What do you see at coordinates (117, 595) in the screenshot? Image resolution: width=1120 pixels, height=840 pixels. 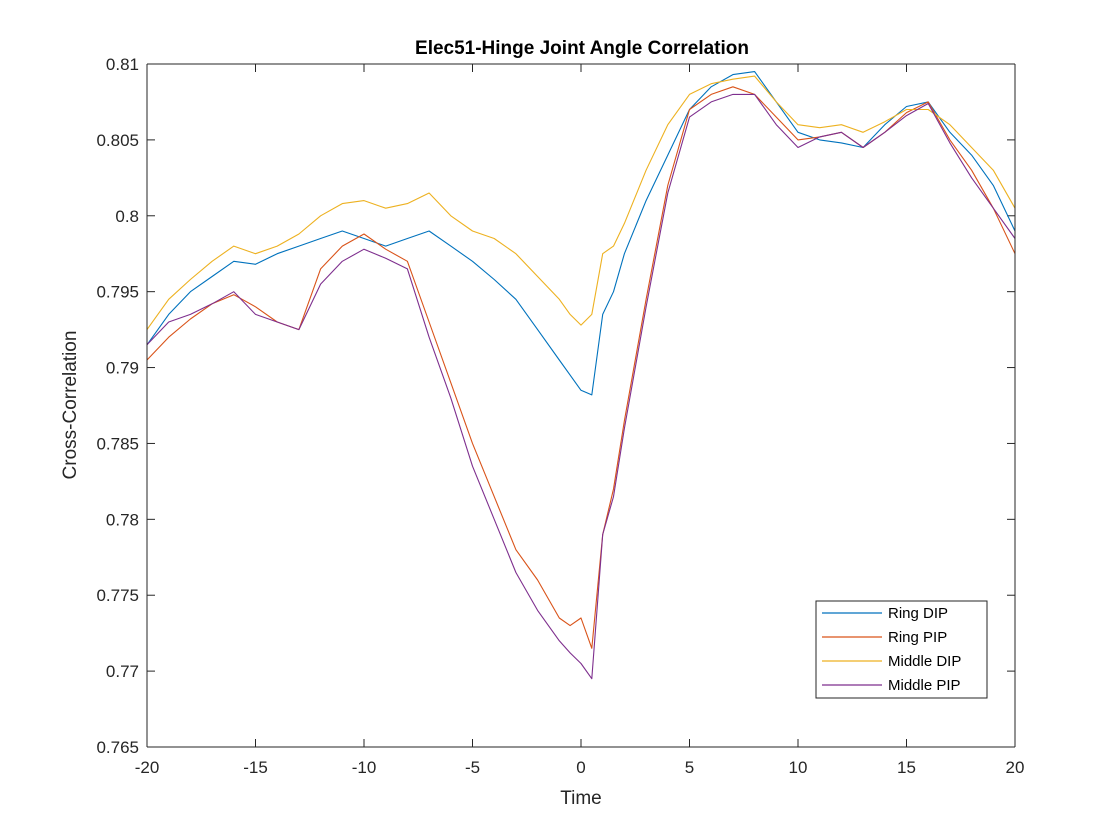 I see `y-tick-label: 0.775` at bounding box center [117, 595].